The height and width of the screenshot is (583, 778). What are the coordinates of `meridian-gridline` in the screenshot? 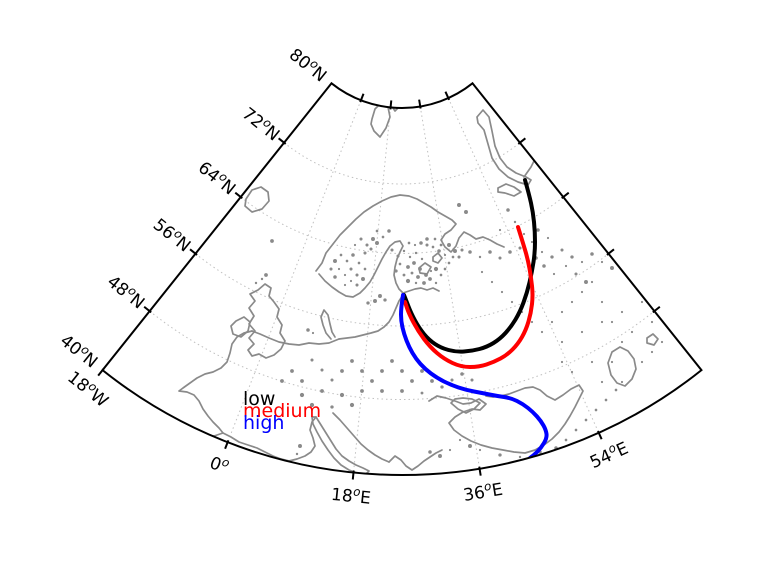 It's located at (450, 287).